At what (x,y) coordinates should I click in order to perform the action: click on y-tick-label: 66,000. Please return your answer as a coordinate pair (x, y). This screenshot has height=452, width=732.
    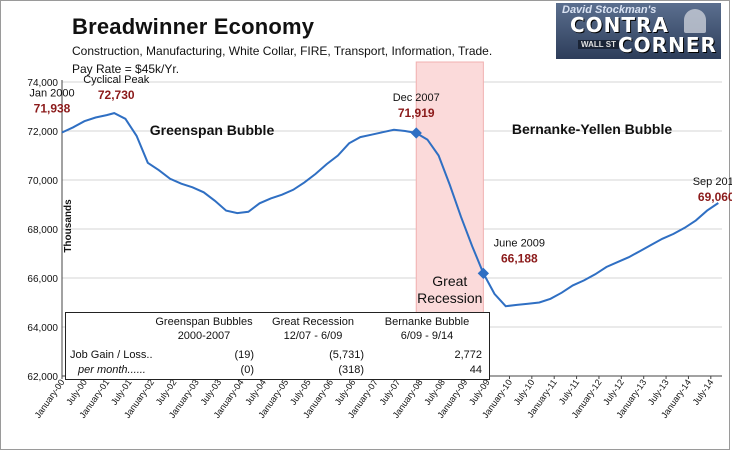
    Looking at the image, I should click on (42, 279).